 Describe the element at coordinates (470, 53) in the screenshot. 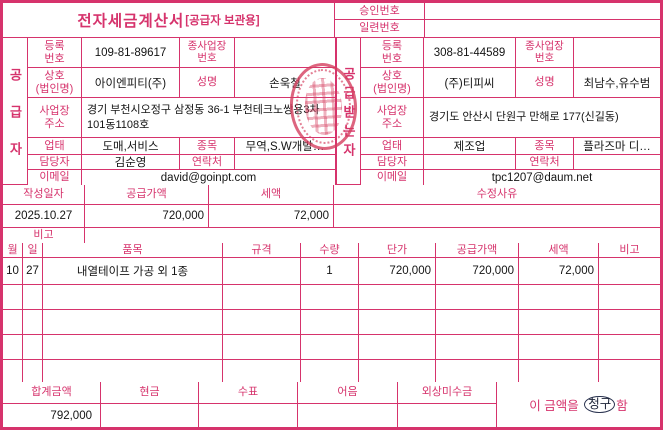

I see `buyer-reg-no-value: 308-81-44589` at that location.